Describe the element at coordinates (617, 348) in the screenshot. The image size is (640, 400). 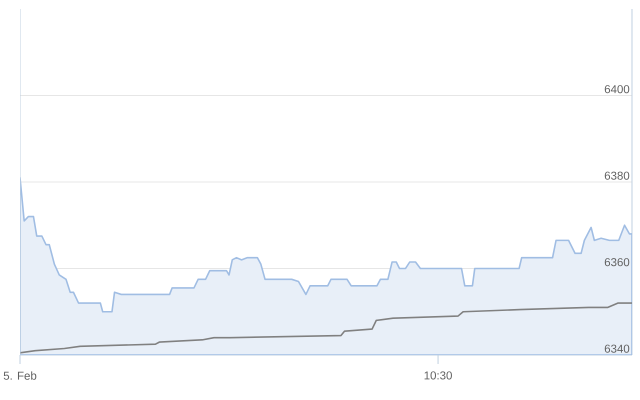
I see `y-tick-label: 6340` at that location.